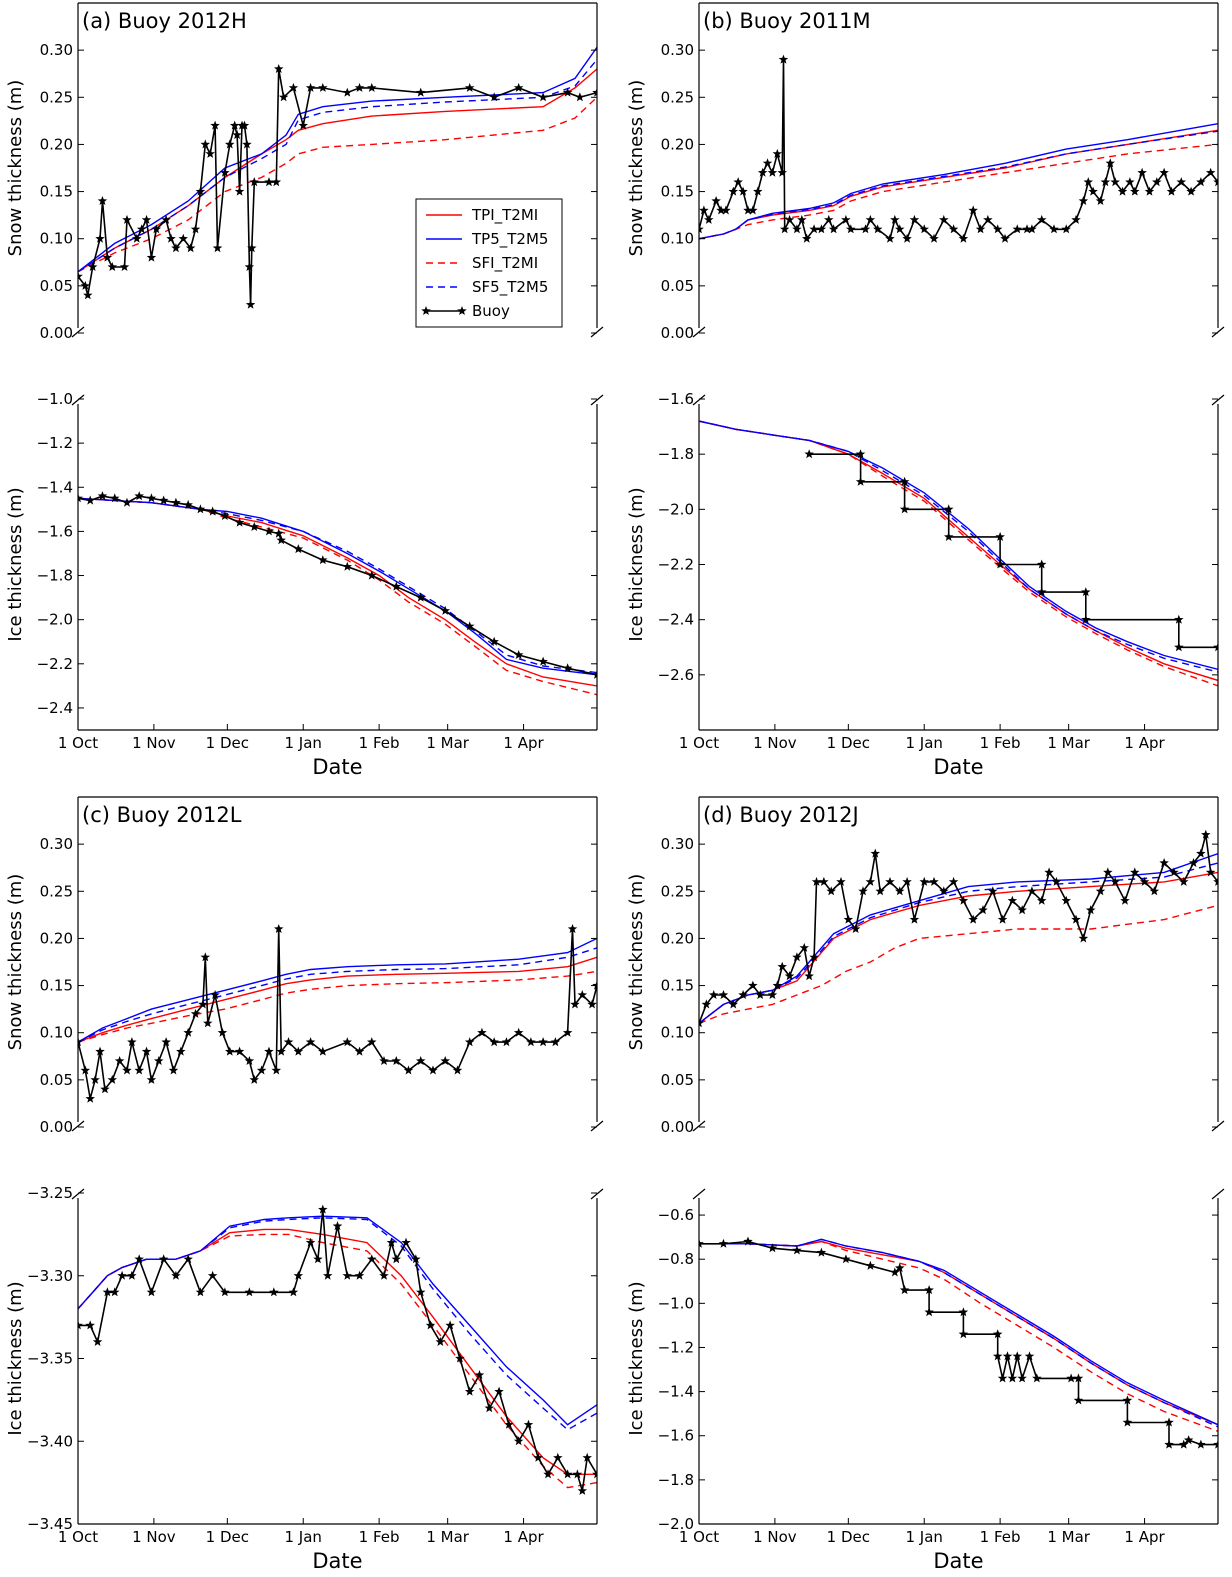  I want to click on x-tick-label: 1 Oct, so click(699, 1537).